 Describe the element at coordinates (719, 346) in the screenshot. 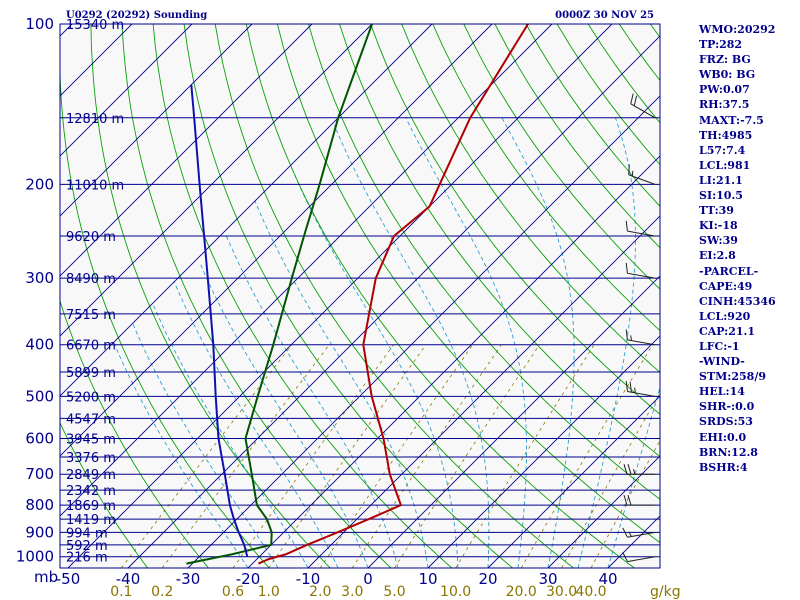

I see `index-line: LFC:-1` at that location.